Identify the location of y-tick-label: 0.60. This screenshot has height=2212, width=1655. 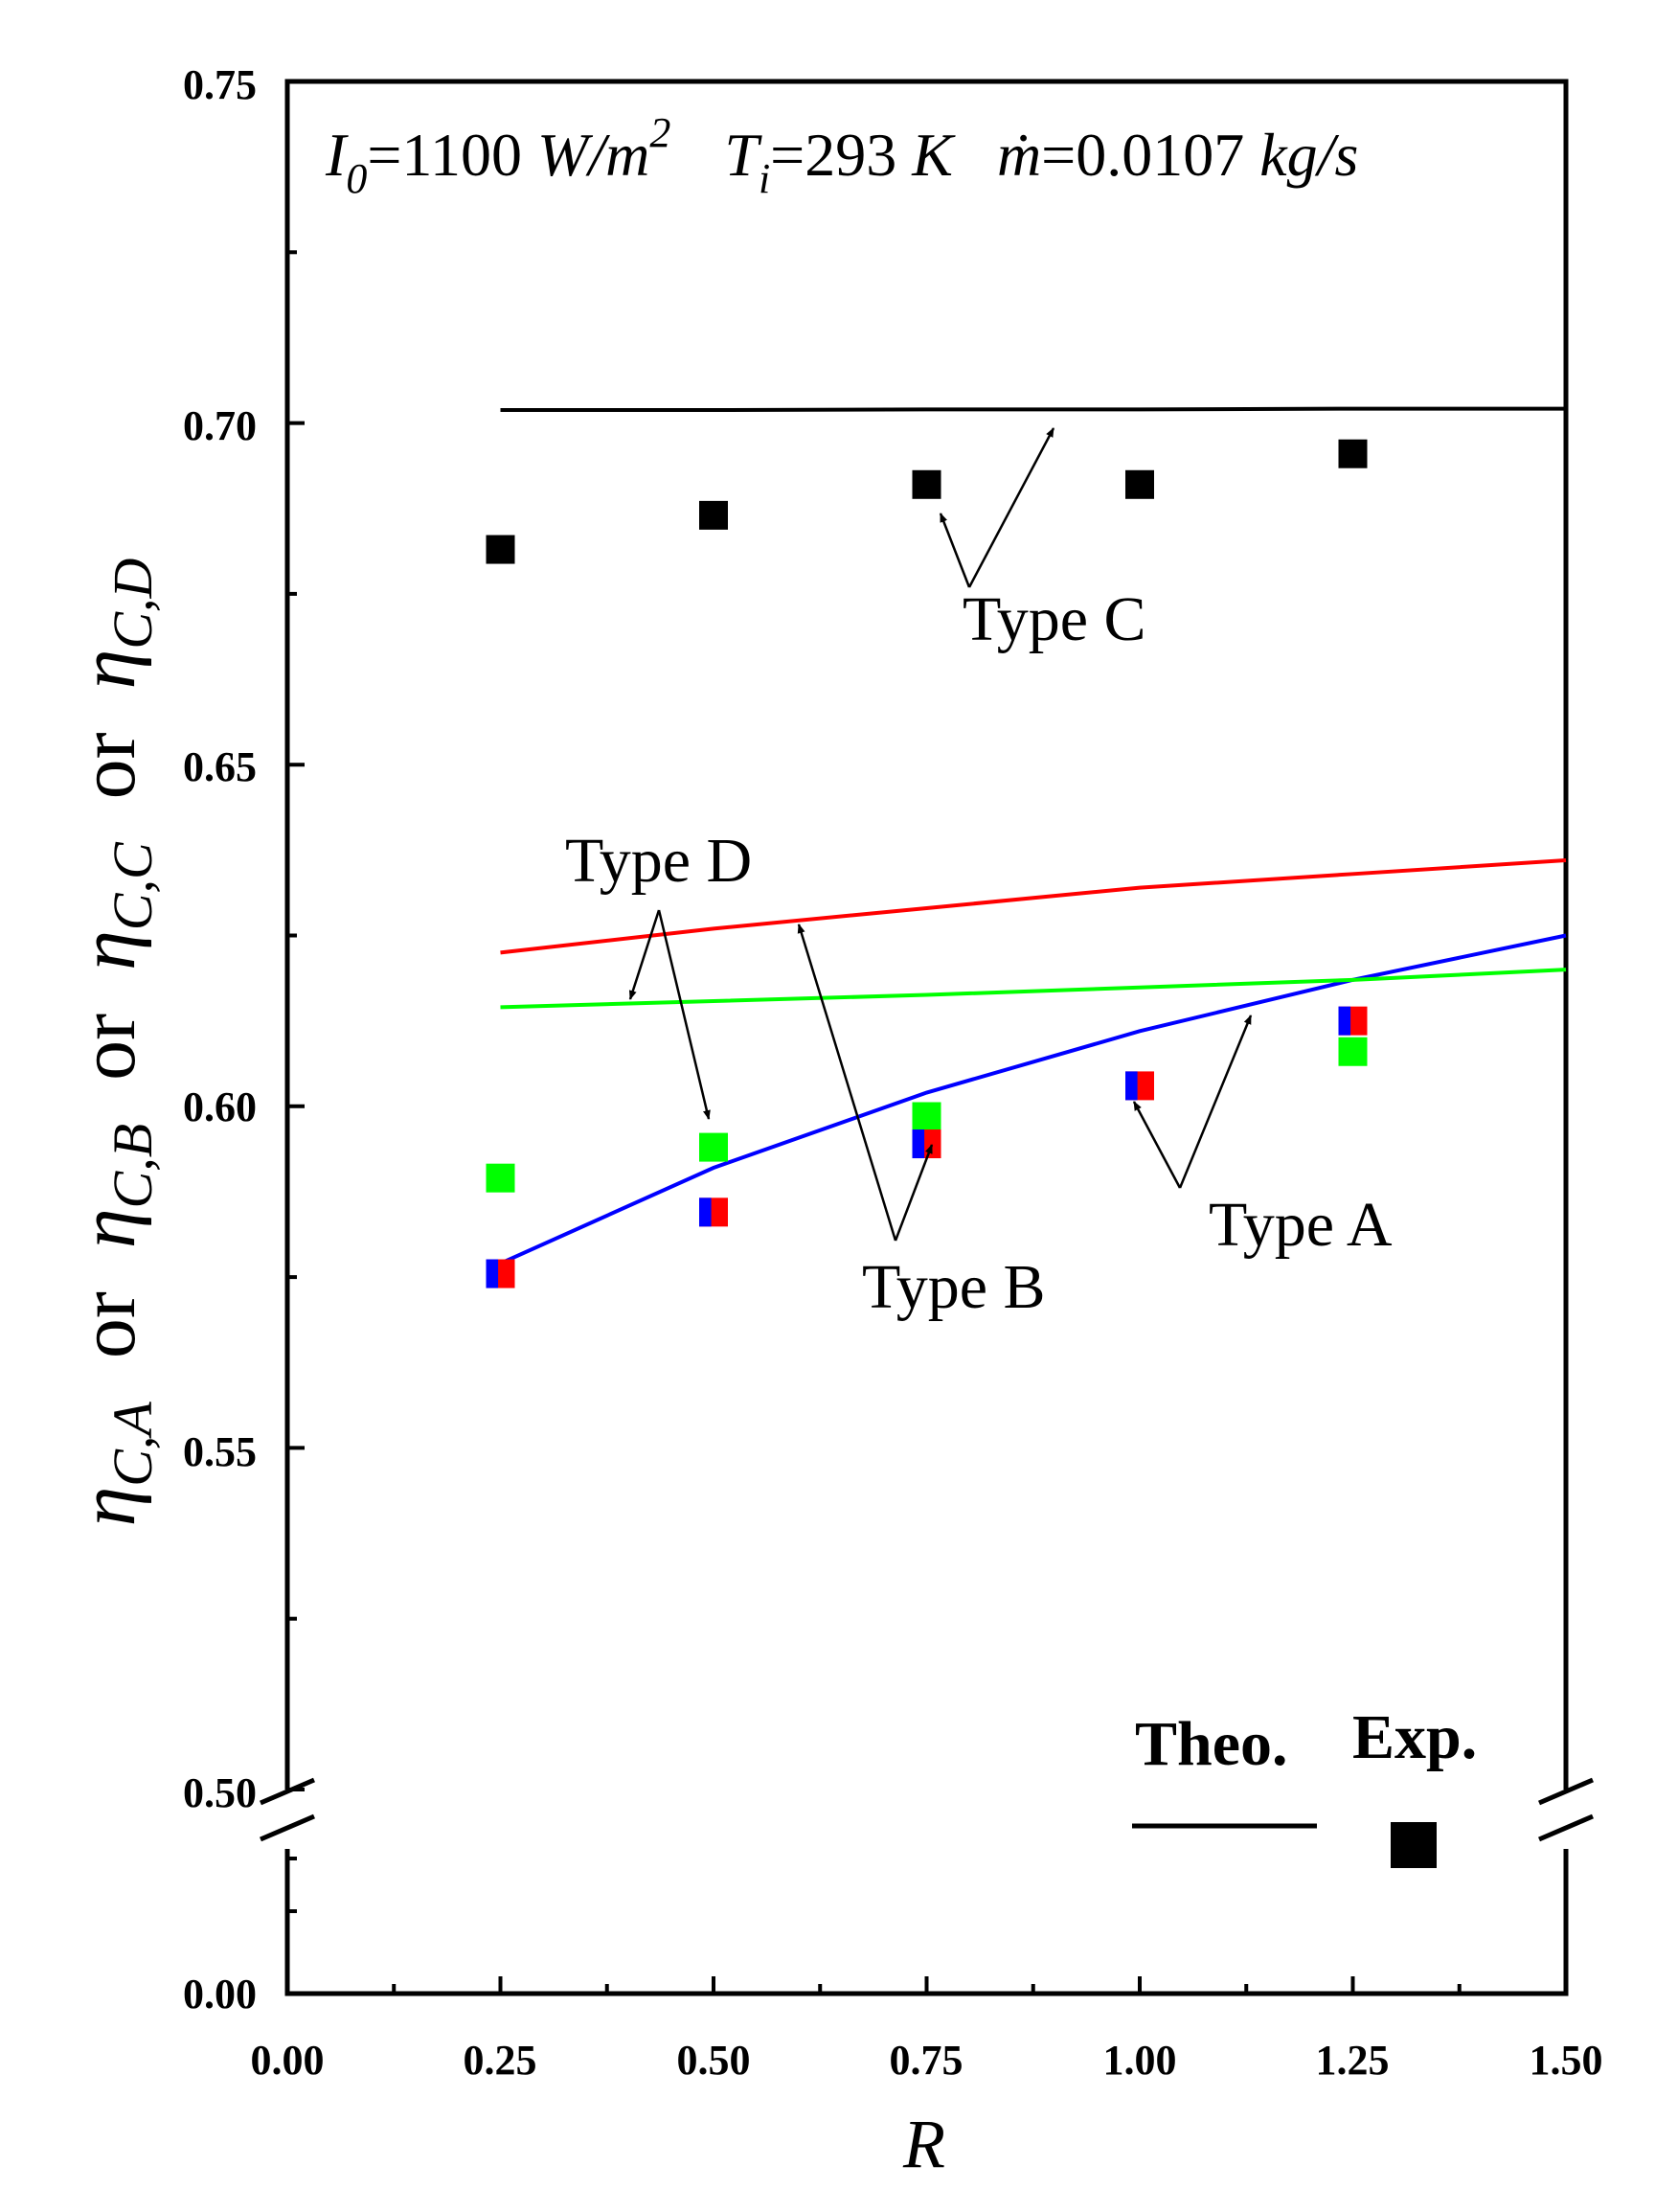
(220, 1106).